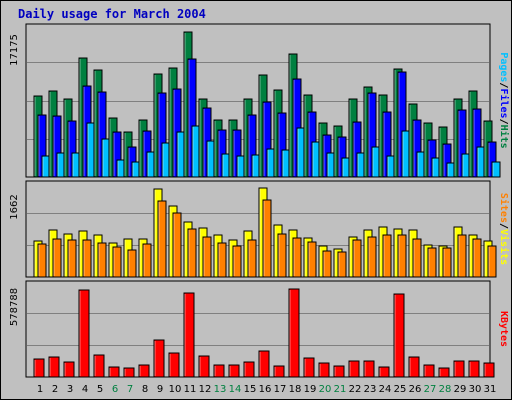  I want to click on bar-kbytes-day-10-body, so click(174, 365).